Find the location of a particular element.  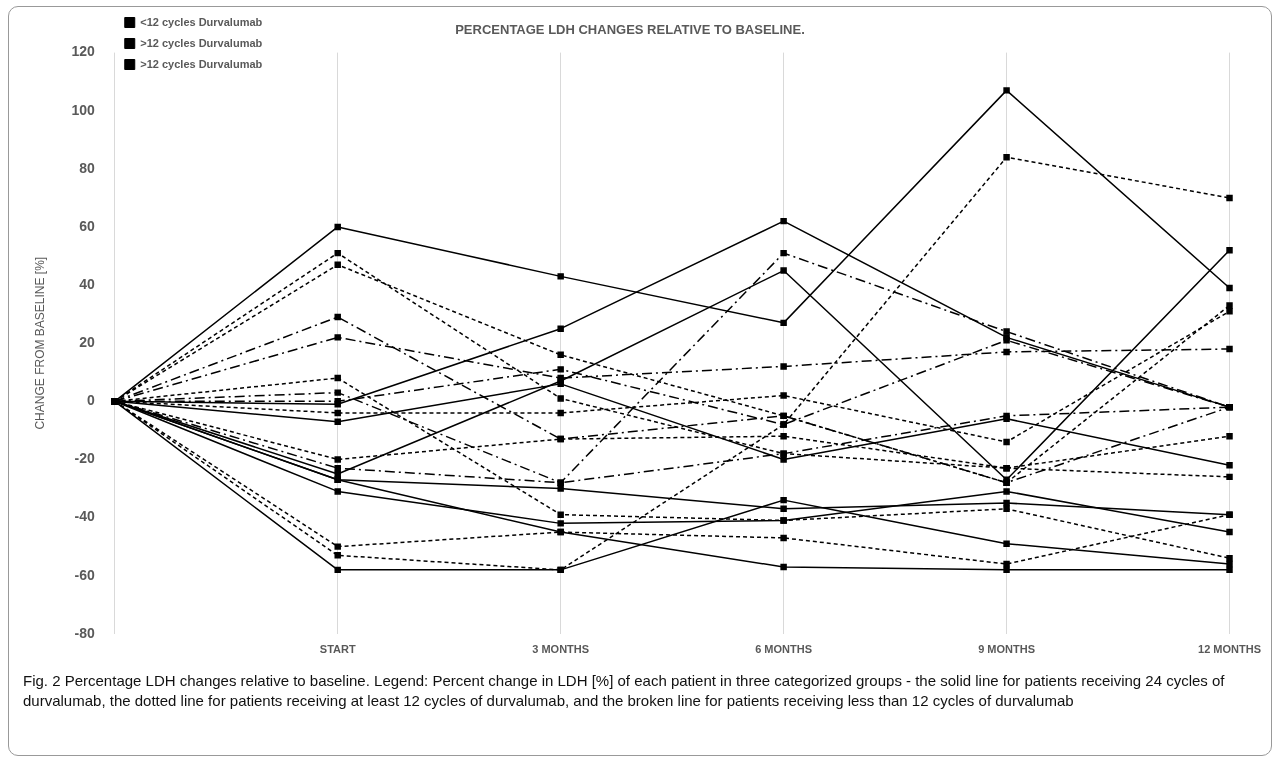

y-tick-label: 20 is located at coordinates (87, 342).